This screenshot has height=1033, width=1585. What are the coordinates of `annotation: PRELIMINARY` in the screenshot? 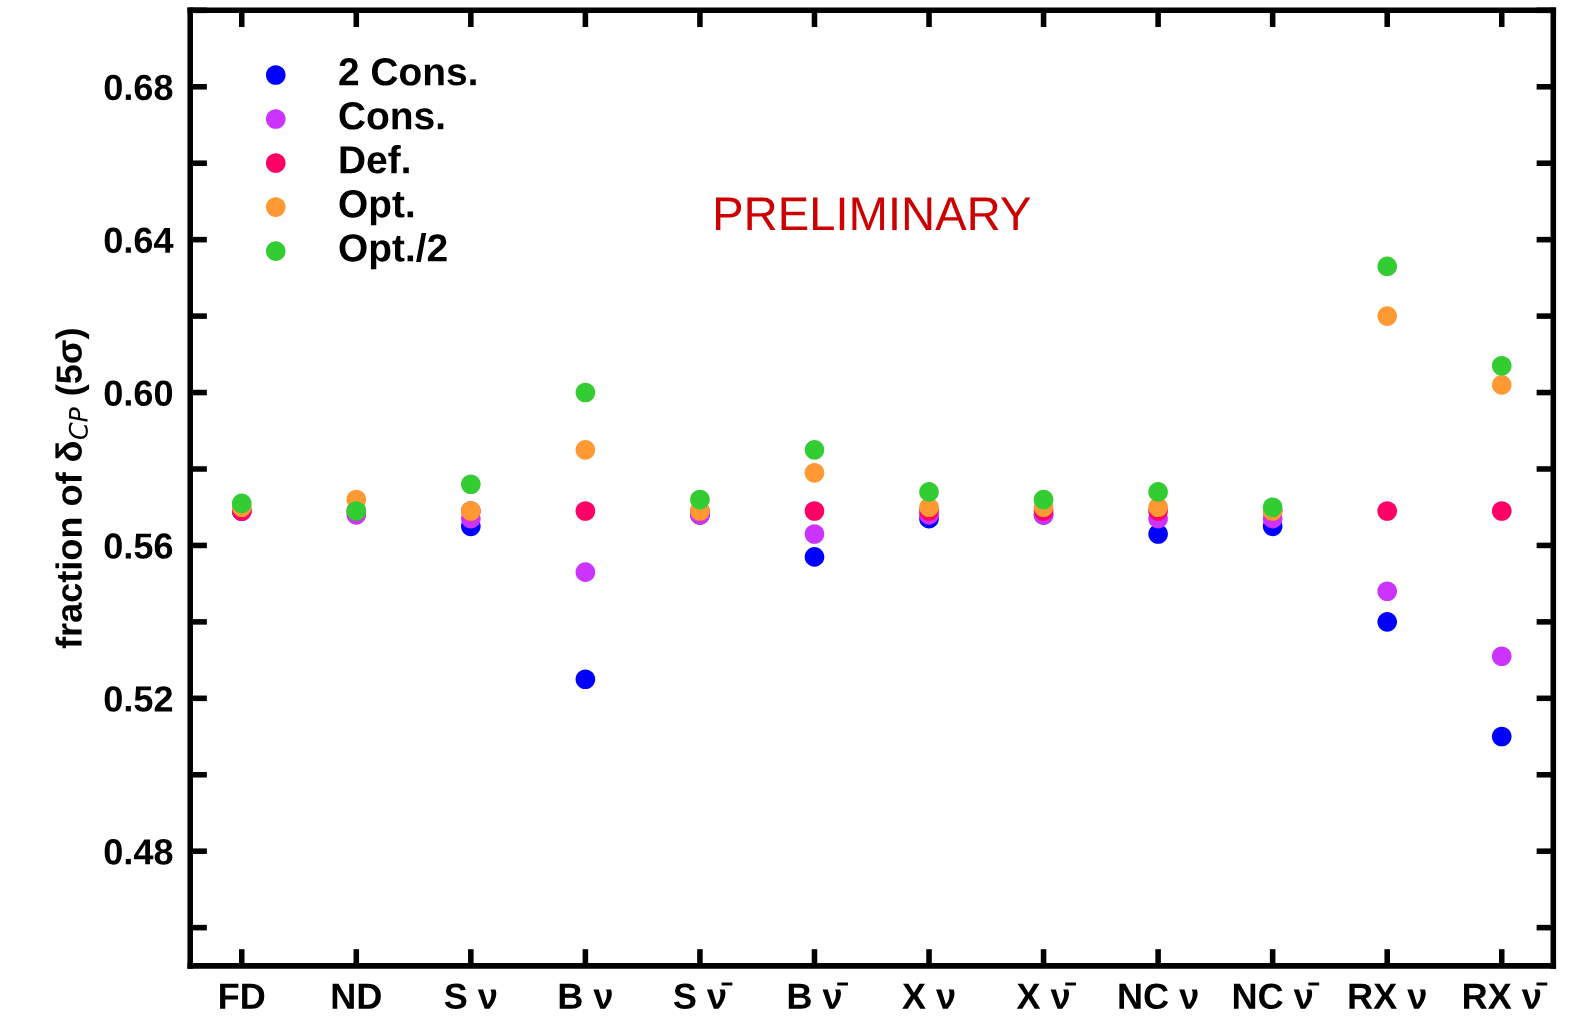 It's located at (873, 214).